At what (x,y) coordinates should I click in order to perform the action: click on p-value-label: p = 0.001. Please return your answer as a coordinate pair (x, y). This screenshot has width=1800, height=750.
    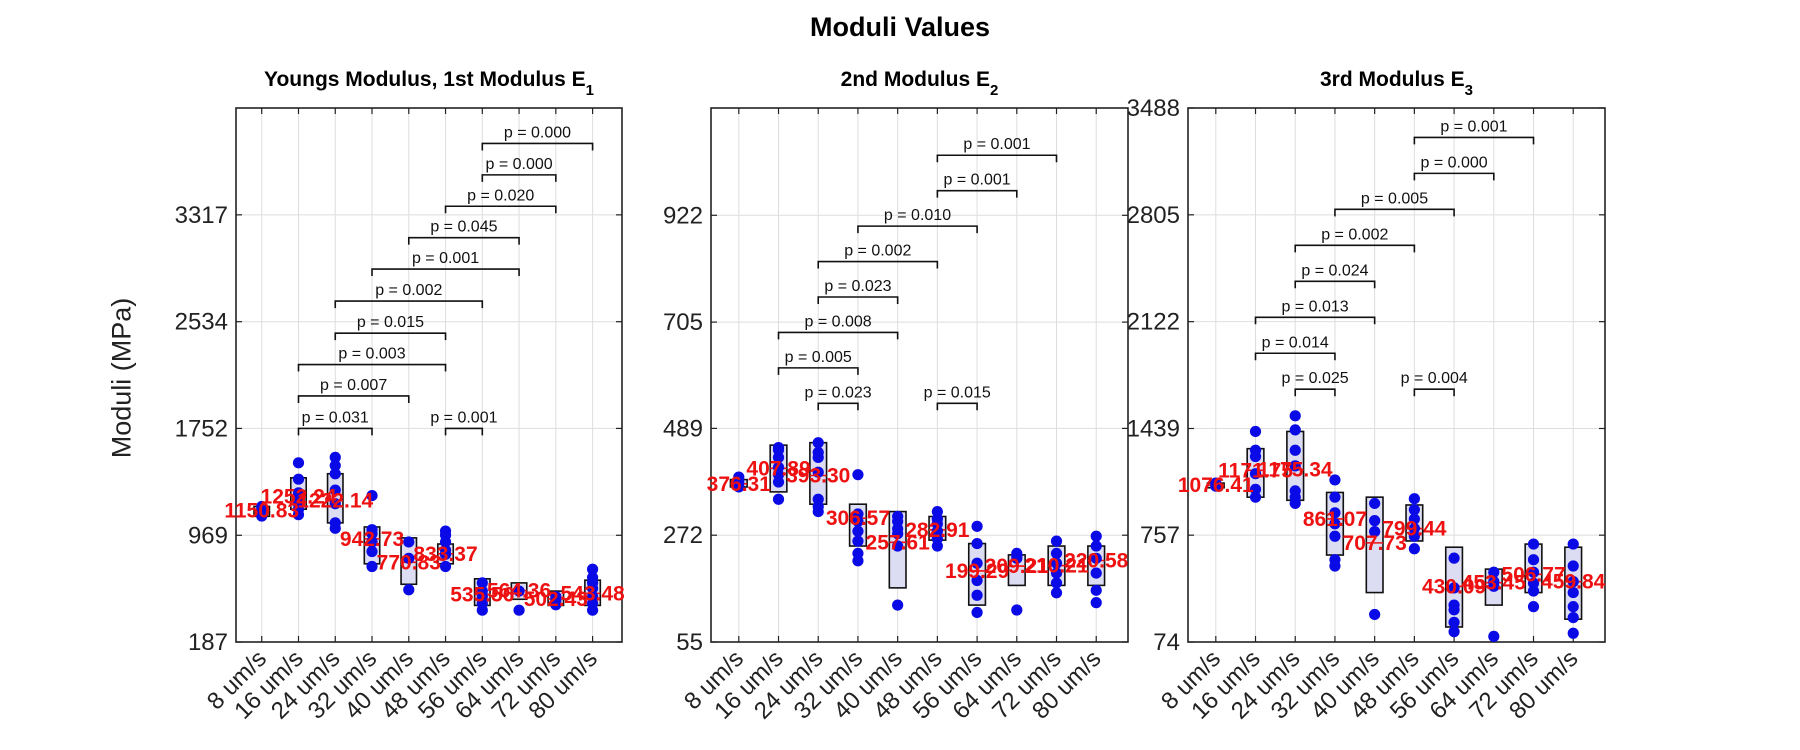
    Looking at the image, I should click on (1473, 126).